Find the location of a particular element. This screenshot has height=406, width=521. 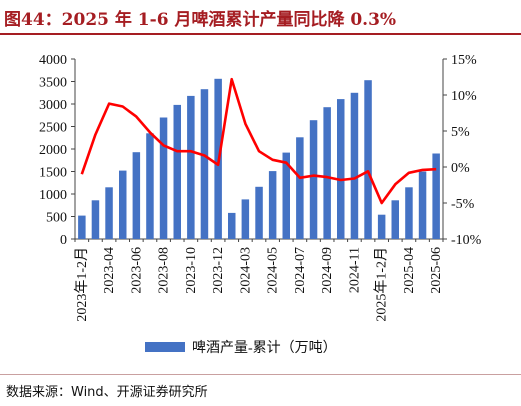

right-axis-ticks: -10% -5% 0% 5% 10% 15% is located at coordinates (462, 150).